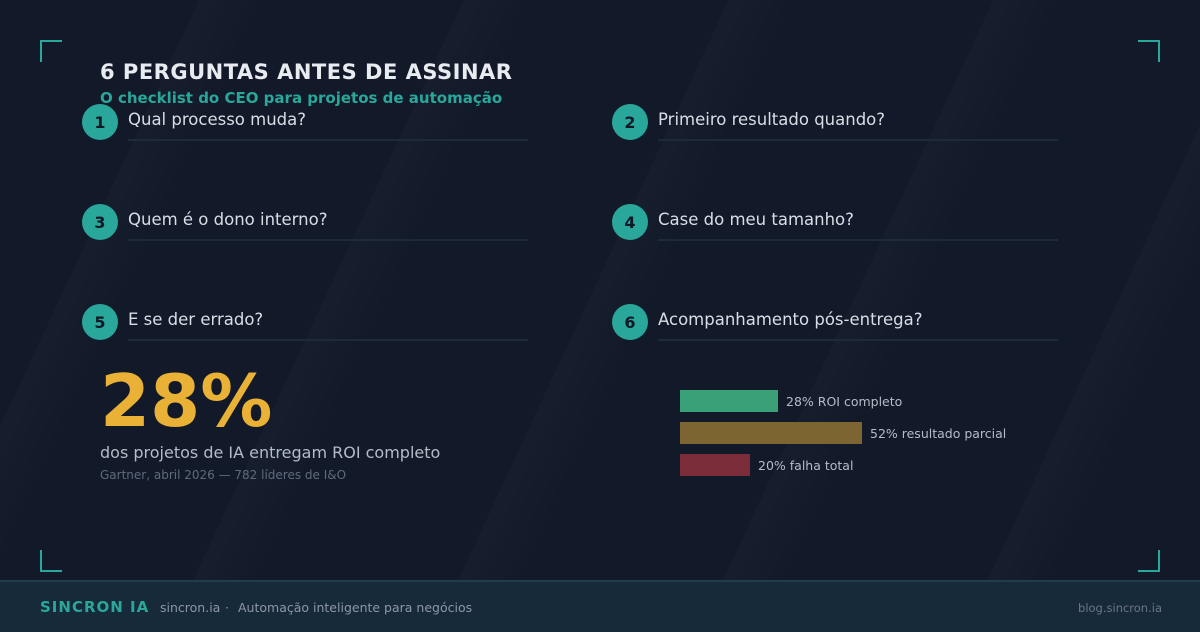 This screenshot has width=1200, height=632. Describe the element at coordinates (844, 401) in the screenshot. I see `bar-label-1: 28% ROI completo` at that location.